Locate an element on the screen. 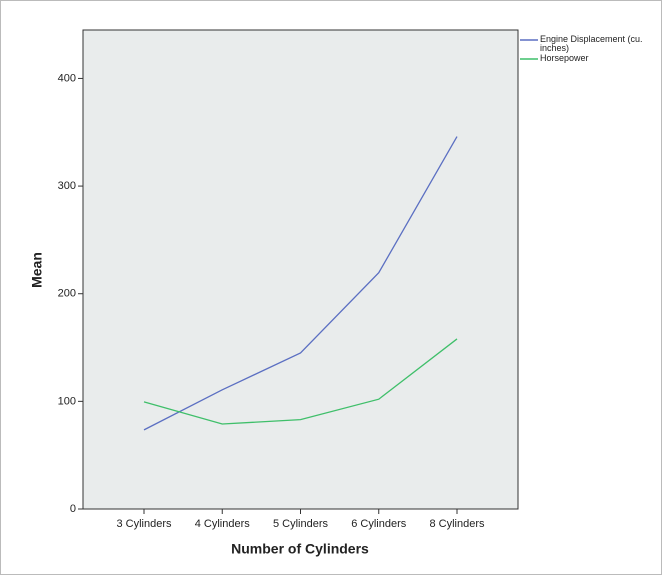  x-tick-label: 3 Cylinders is located at coordinates (144, 524).